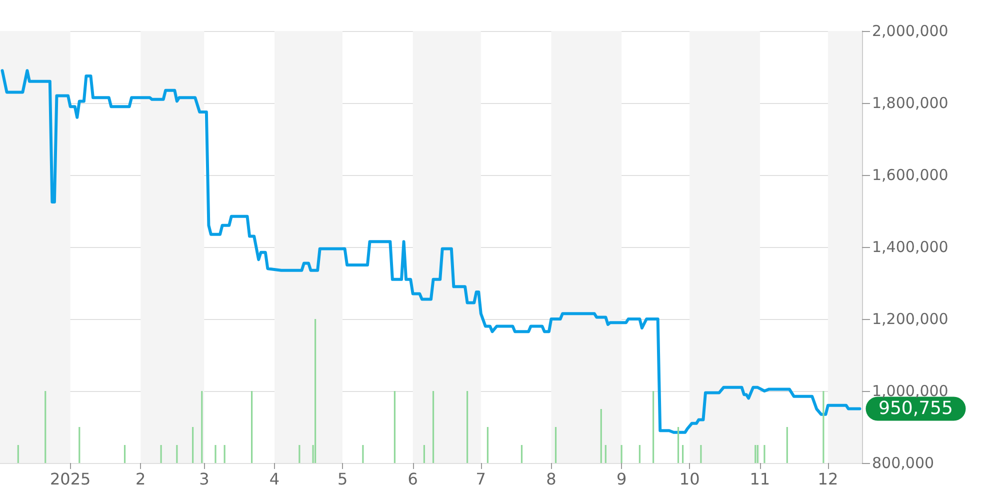 The image size is (1000, 500). What do you see at coordinates (910, 319) in the screenshot?
I see `y-tick-label: 1,200,000` at bounding box center [910, 319].